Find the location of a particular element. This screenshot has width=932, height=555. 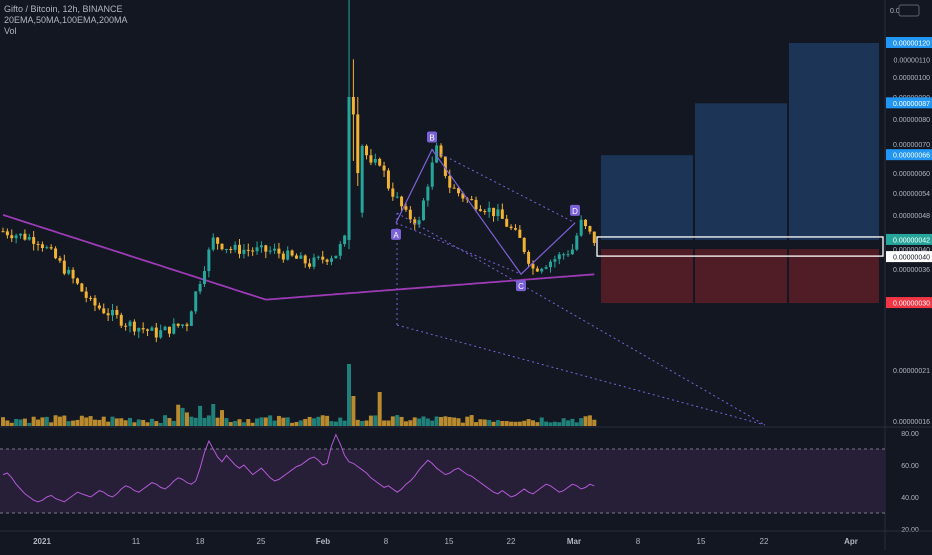

price-label-text: 0.00000030 is located at coordinates (911, 304).